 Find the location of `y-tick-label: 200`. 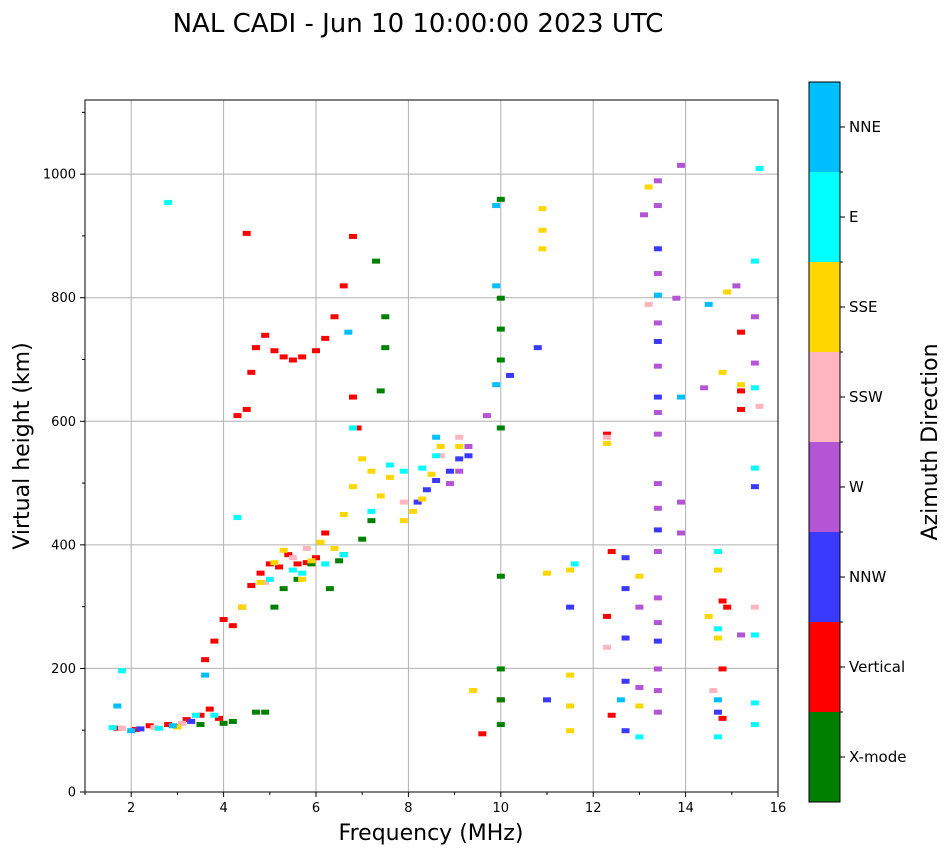

y-tick-label: 200 is located at coordinates (63, 669).